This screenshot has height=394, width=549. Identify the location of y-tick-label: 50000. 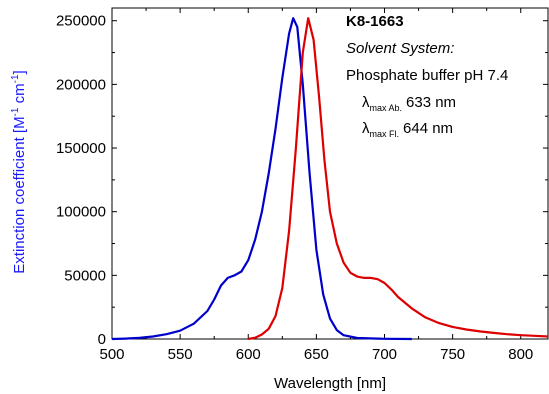
(85, 275).